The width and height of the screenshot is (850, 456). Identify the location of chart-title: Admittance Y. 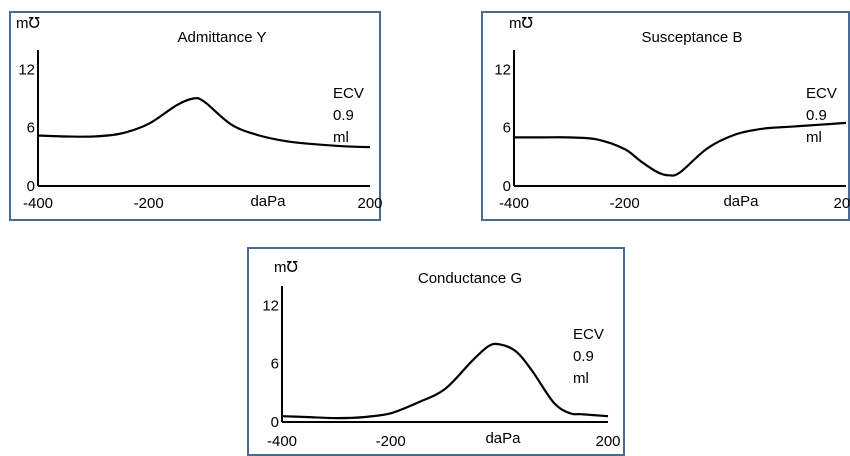
(222, 37).